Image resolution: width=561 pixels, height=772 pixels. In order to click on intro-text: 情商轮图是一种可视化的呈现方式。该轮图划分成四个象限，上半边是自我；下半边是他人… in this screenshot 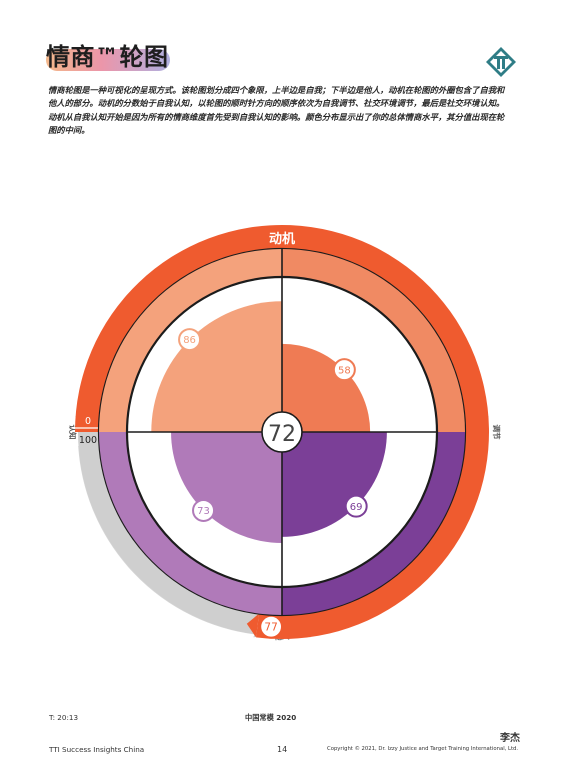, I will do `click(276, 110)`.